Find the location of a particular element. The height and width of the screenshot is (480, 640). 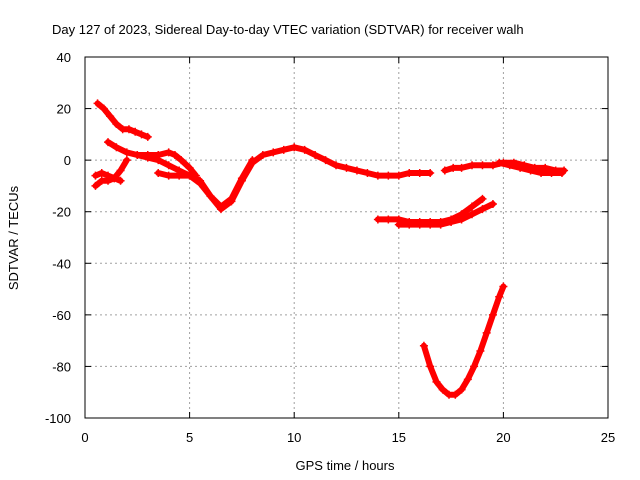

series-arc-c is located at coordinates (108, 177).